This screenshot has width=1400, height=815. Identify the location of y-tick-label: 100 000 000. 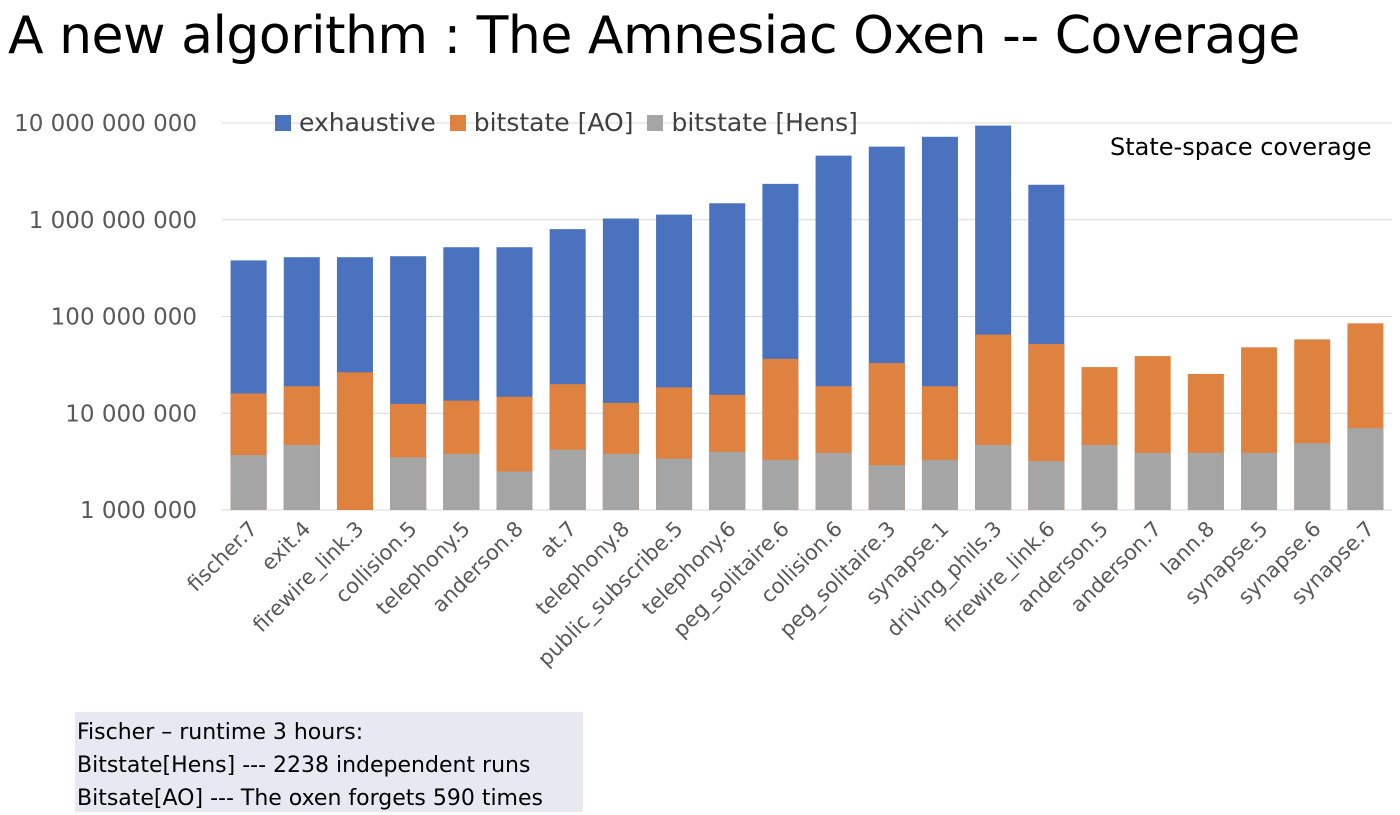
(124, 318).